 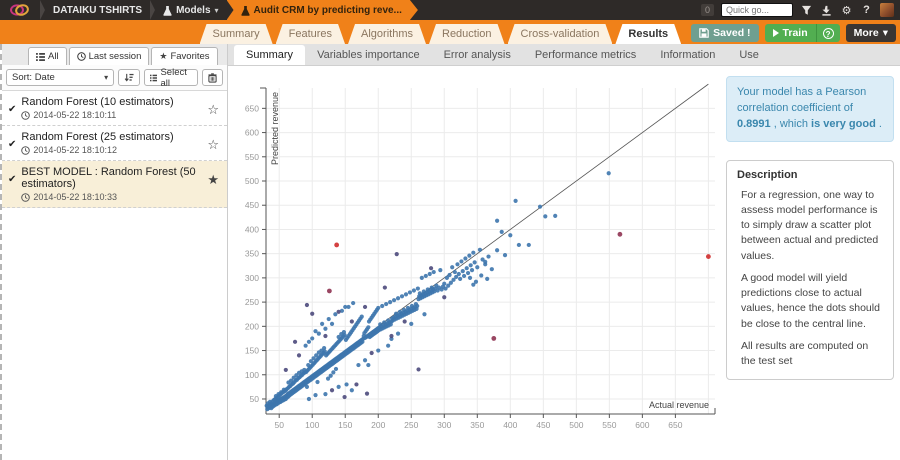 I want to click on sidebar-tab-favorites: ★ Favorites, so click(x=184, y=56).